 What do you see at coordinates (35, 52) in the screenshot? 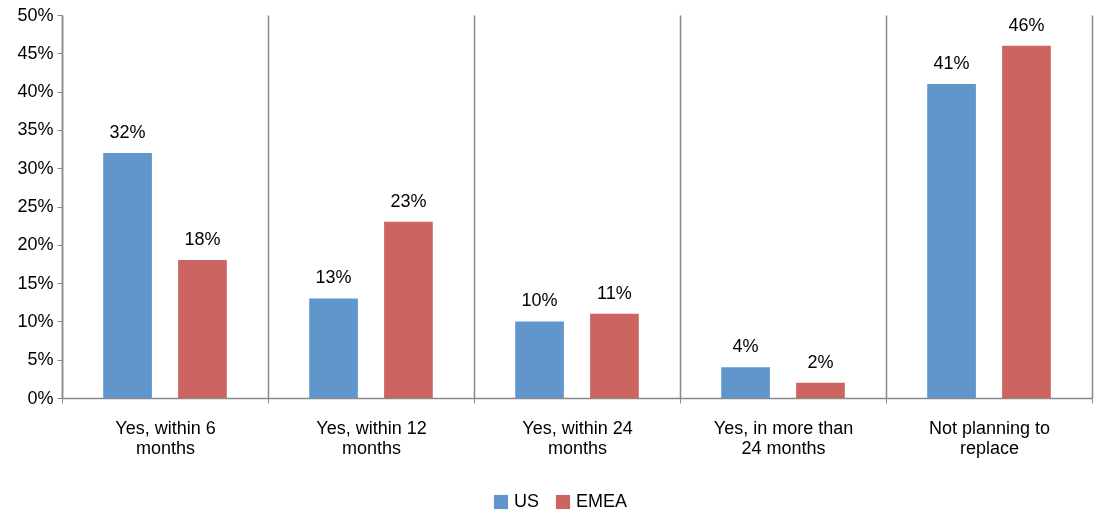
I see `y-tick-label: 45%` at bounding box center [35, 52].